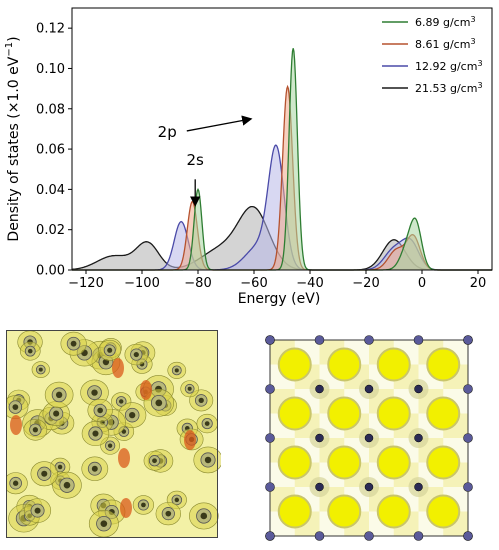  Describe the element at coordinates (279, 299) in the screenshot. I see `x-axis-label: Energy (eV)` at that location.